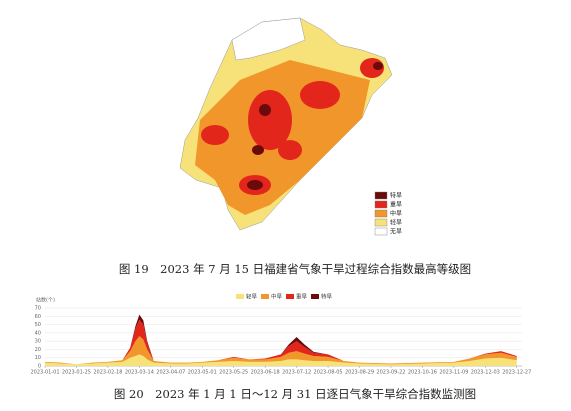 This screenshot has width=571, height=411. What do you see at coordinates (170, 373) in the screenshot?
I see `x-tick-label: 2023-04-07` at bounding box center [170, 373].